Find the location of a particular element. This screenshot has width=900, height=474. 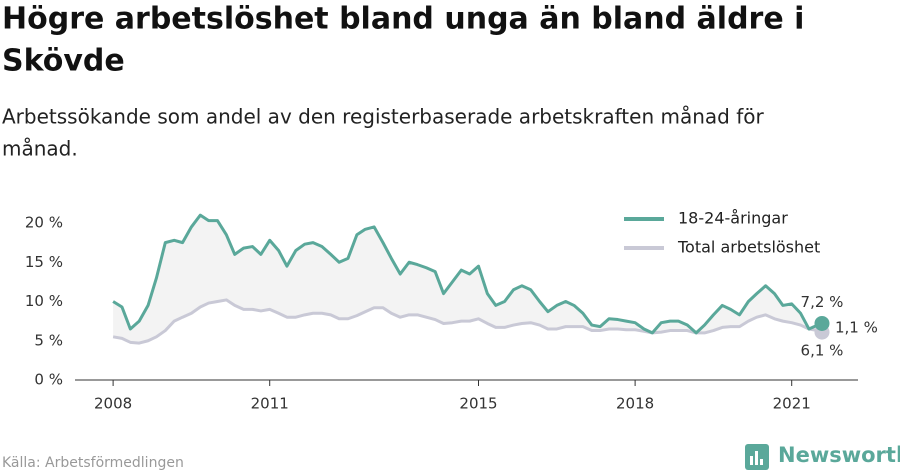

x-tick-label: 2018 is located at coordinates (635, 404).